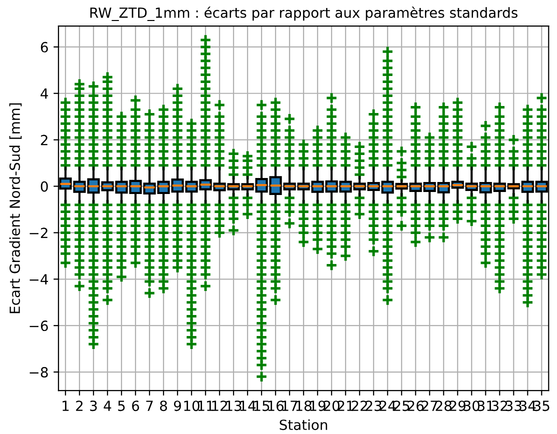 The width and height of the screenshot is (557, 434). I want to click on x-tick-label: 10, so click(192, 406).